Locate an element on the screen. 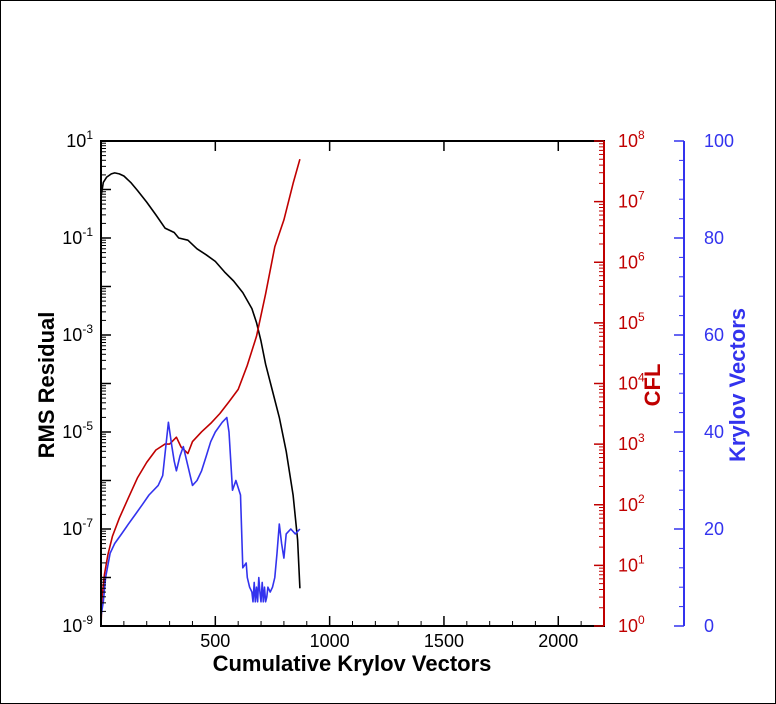 The height and width of the screenshot is (704, 776). krylov-tick-label: 60 is located at coordinates (714, 335).